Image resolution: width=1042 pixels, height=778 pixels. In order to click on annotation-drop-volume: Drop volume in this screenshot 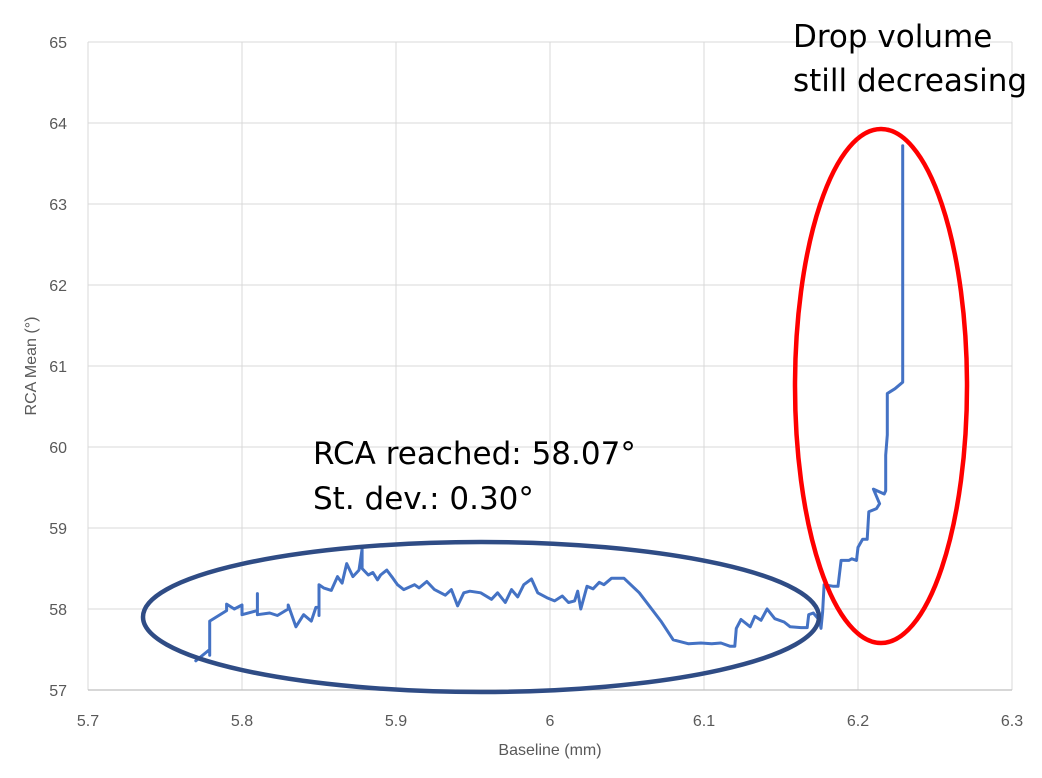, I will do `click(892, 37)`.